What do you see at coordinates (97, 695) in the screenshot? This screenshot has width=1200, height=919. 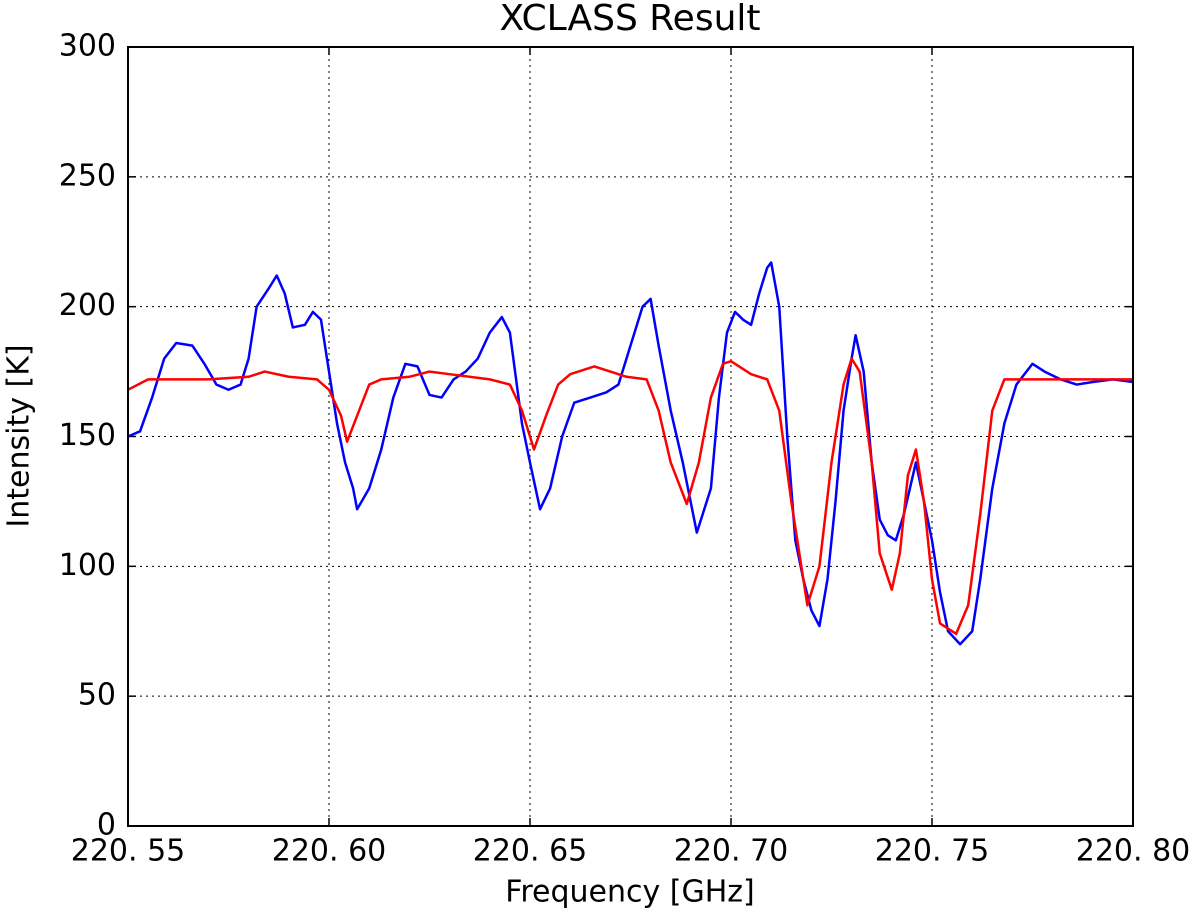 I see `y-tick-label: 50` at bounding box center [97, 695].